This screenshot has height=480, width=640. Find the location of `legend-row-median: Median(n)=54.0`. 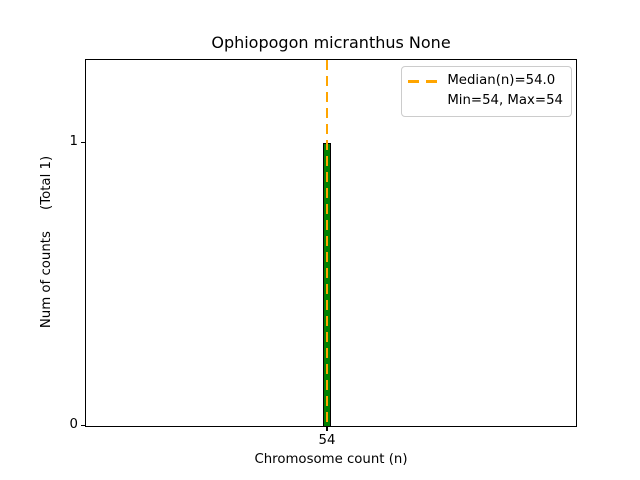

legend-row-median: Median(n)=54.0 is located at coordinates (485, 81).